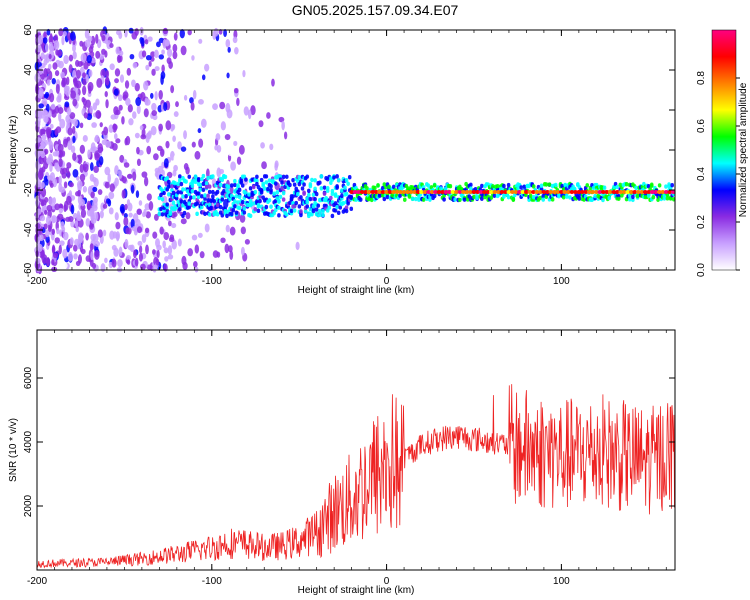 This screenshot has width=750, height=600. What do you see at coordinates (212, 281) in the screenshot?
I see `spectrogram-x-tick-label: -100` at bounding box center [212, 281].